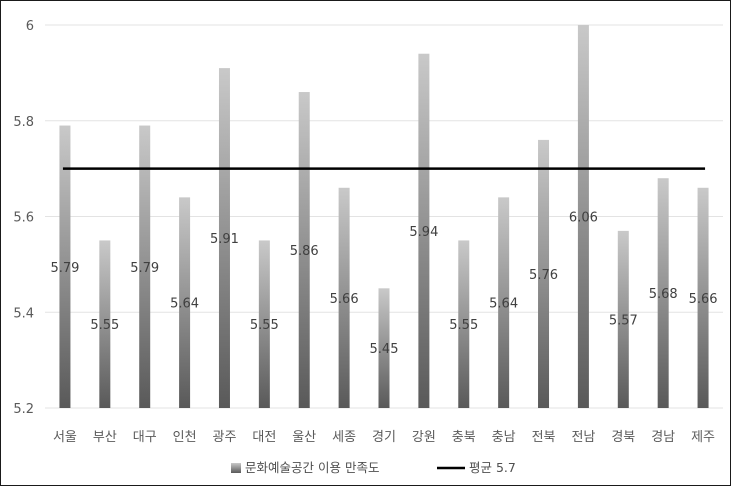  Describe the element at coordinates (65, 437) in the screenshot. I see `x-tick-label: 서울` at that location.